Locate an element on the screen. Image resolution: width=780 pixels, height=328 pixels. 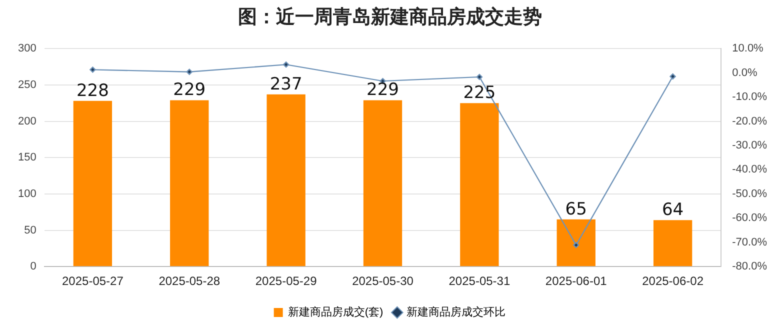
y-tick-label: 50 is located at coordinates (30, 230).